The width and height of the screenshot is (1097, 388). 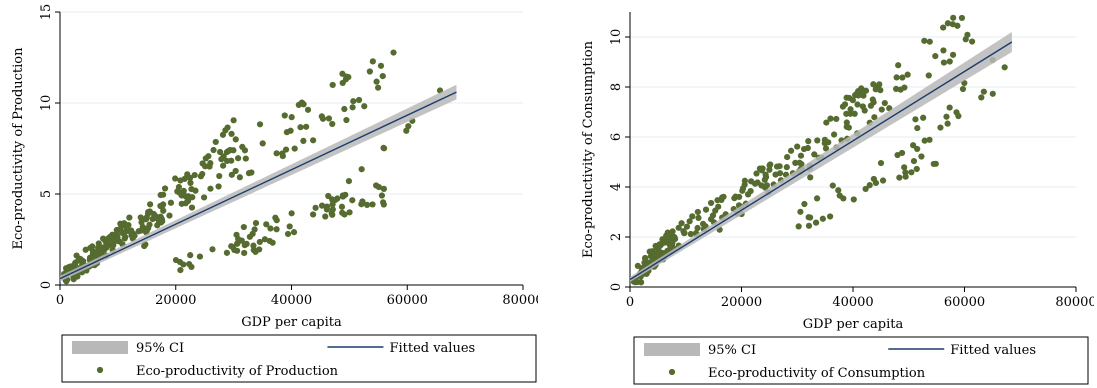 What do you see at coordinates (852, 302) in the screenshot?
I see `x-tick-label: 40000` at bounding box center [852, 302].